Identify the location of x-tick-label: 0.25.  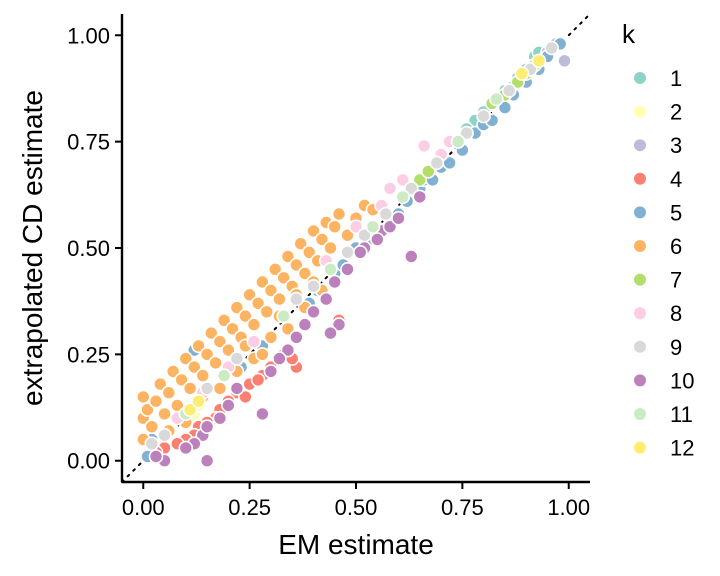
(249, 507).